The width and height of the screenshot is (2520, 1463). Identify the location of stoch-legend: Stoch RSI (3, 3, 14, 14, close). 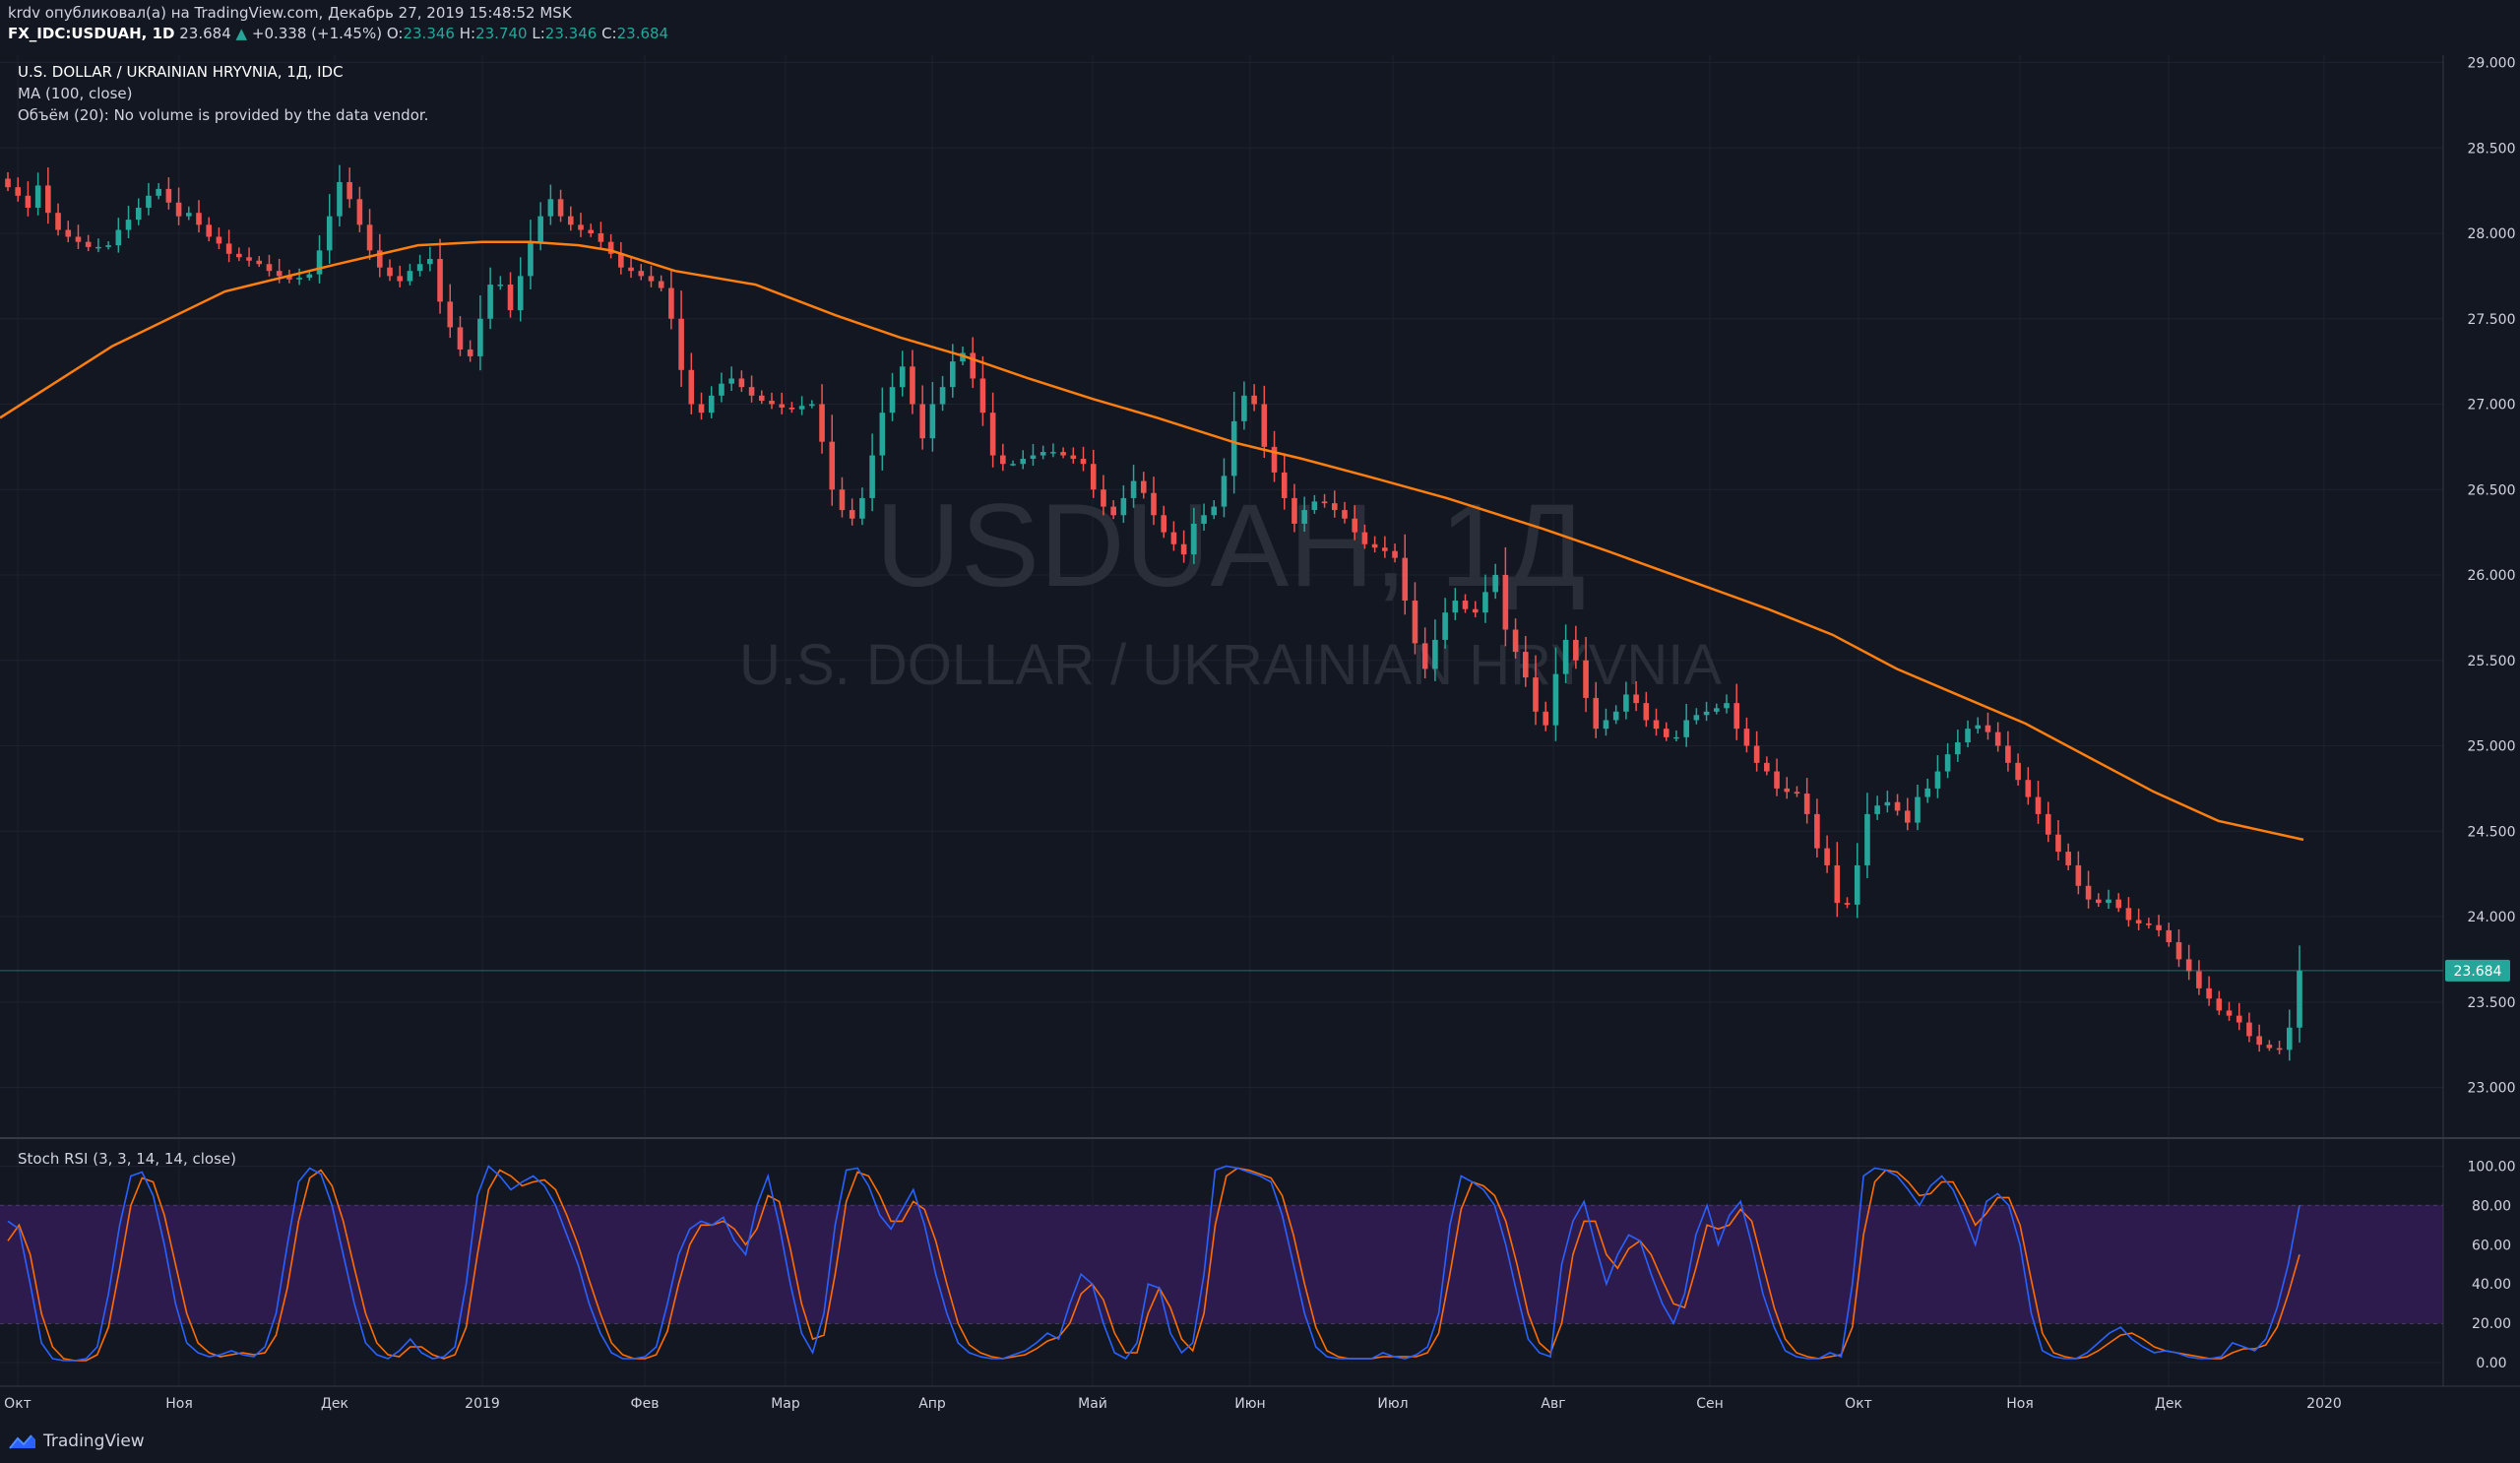
(127, 1159).